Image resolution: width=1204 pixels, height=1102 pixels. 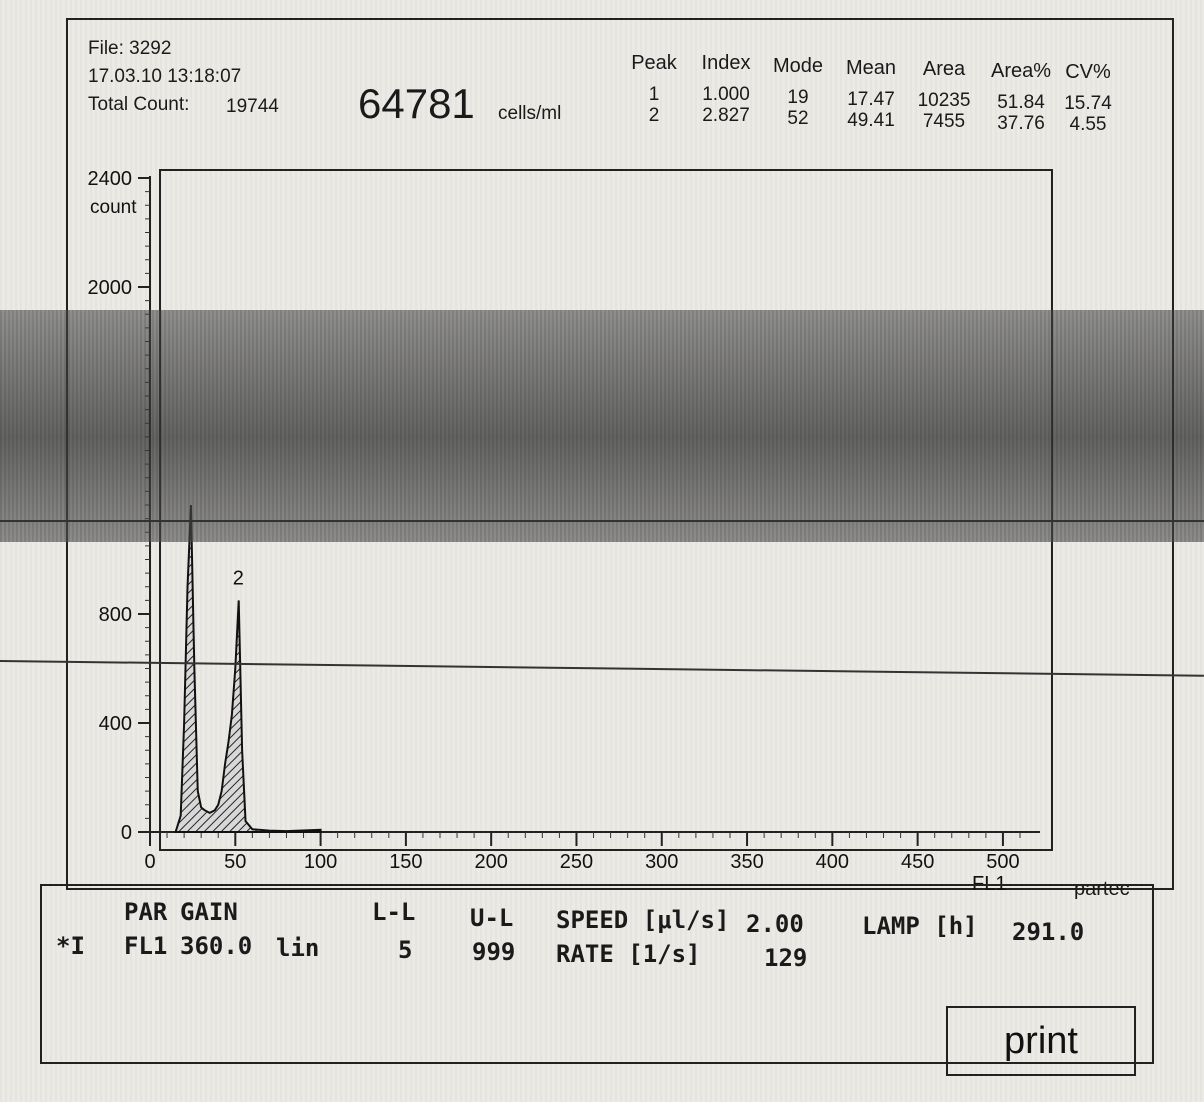 What do you see at coordinates (944, 69) in the screenshot?
I see `stats-header: Area` at bounding box center [944, 69].